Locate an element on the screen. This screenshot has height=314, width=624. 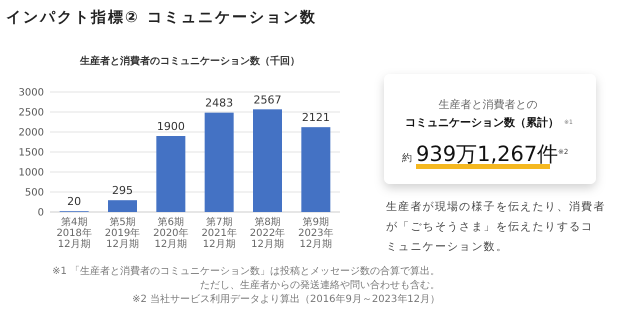
data-label: 2483 is located at coordinates (219, 103).